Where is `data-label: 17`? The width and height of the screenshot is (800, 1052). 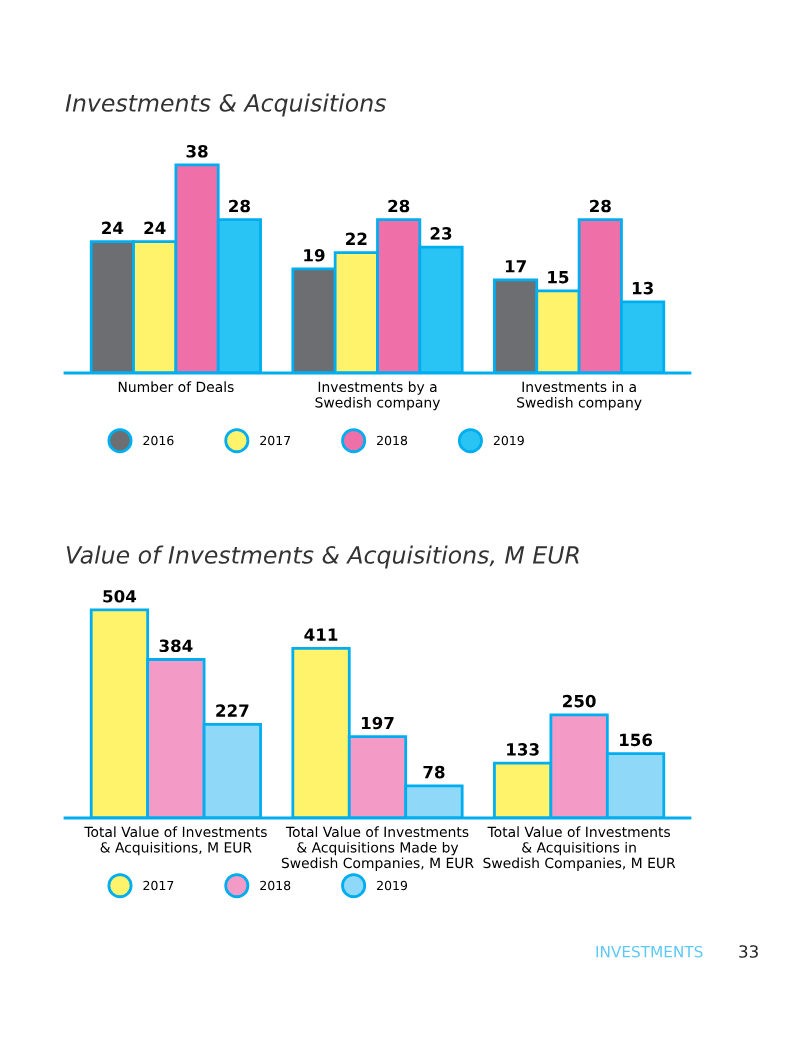
data-label: 17 is located at coordinates (515, 266).